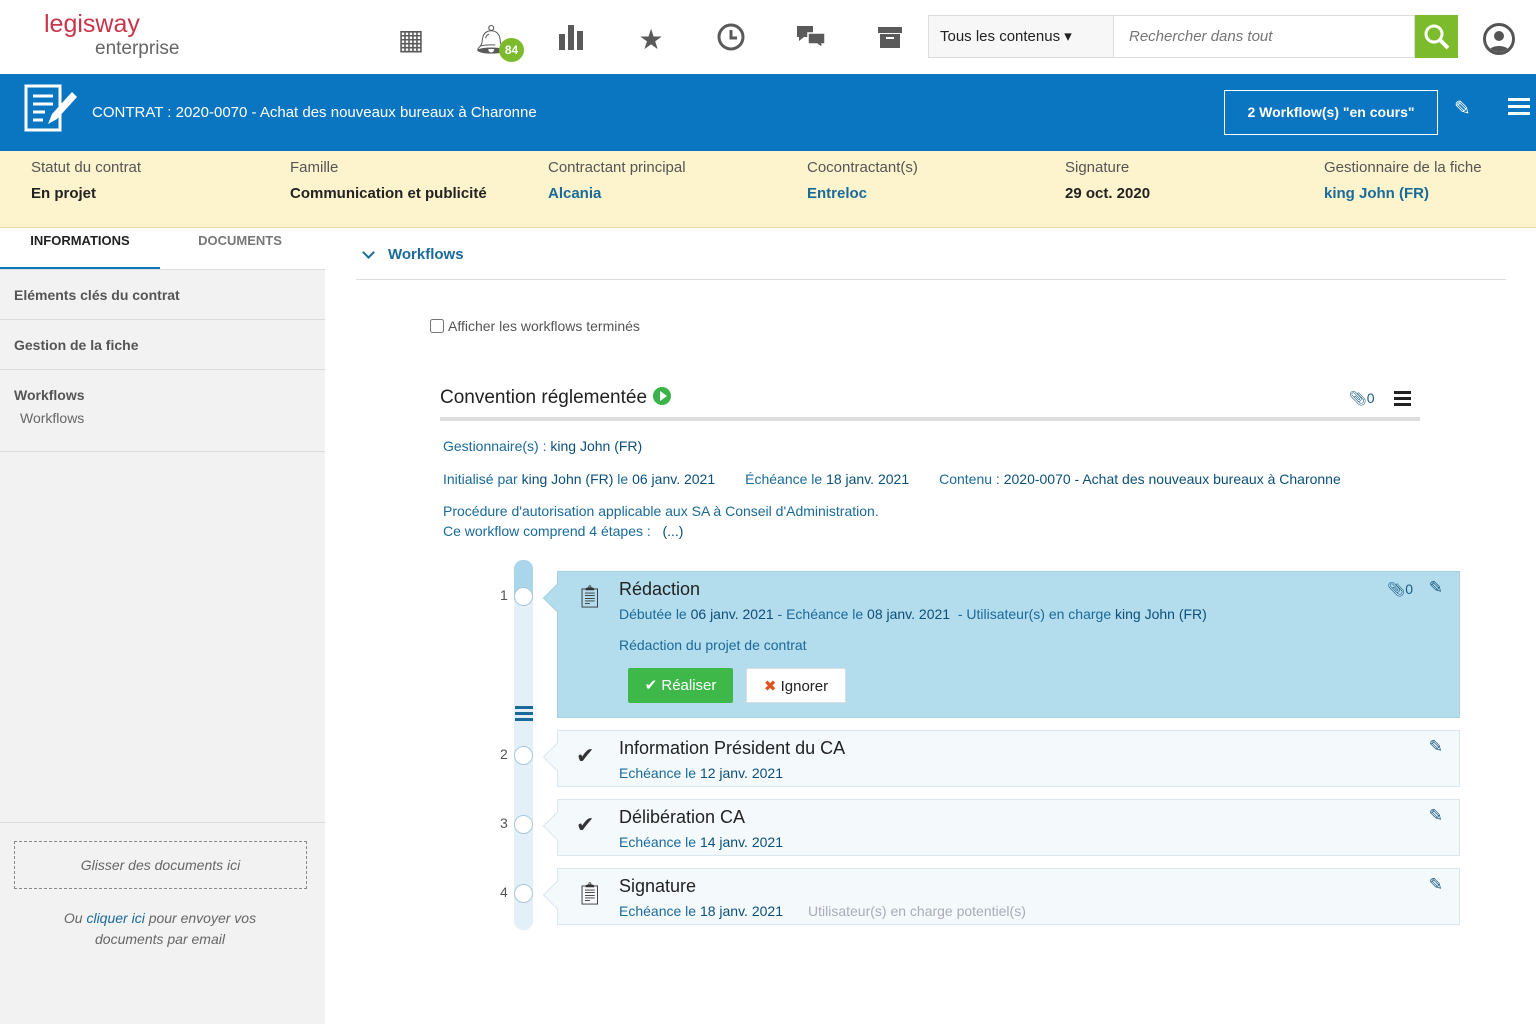  What do you see at coordinates (680, 685) in the screenshot?
I see `complete-step-button: ✔ Réaliser` at bounding box center [680, 685].